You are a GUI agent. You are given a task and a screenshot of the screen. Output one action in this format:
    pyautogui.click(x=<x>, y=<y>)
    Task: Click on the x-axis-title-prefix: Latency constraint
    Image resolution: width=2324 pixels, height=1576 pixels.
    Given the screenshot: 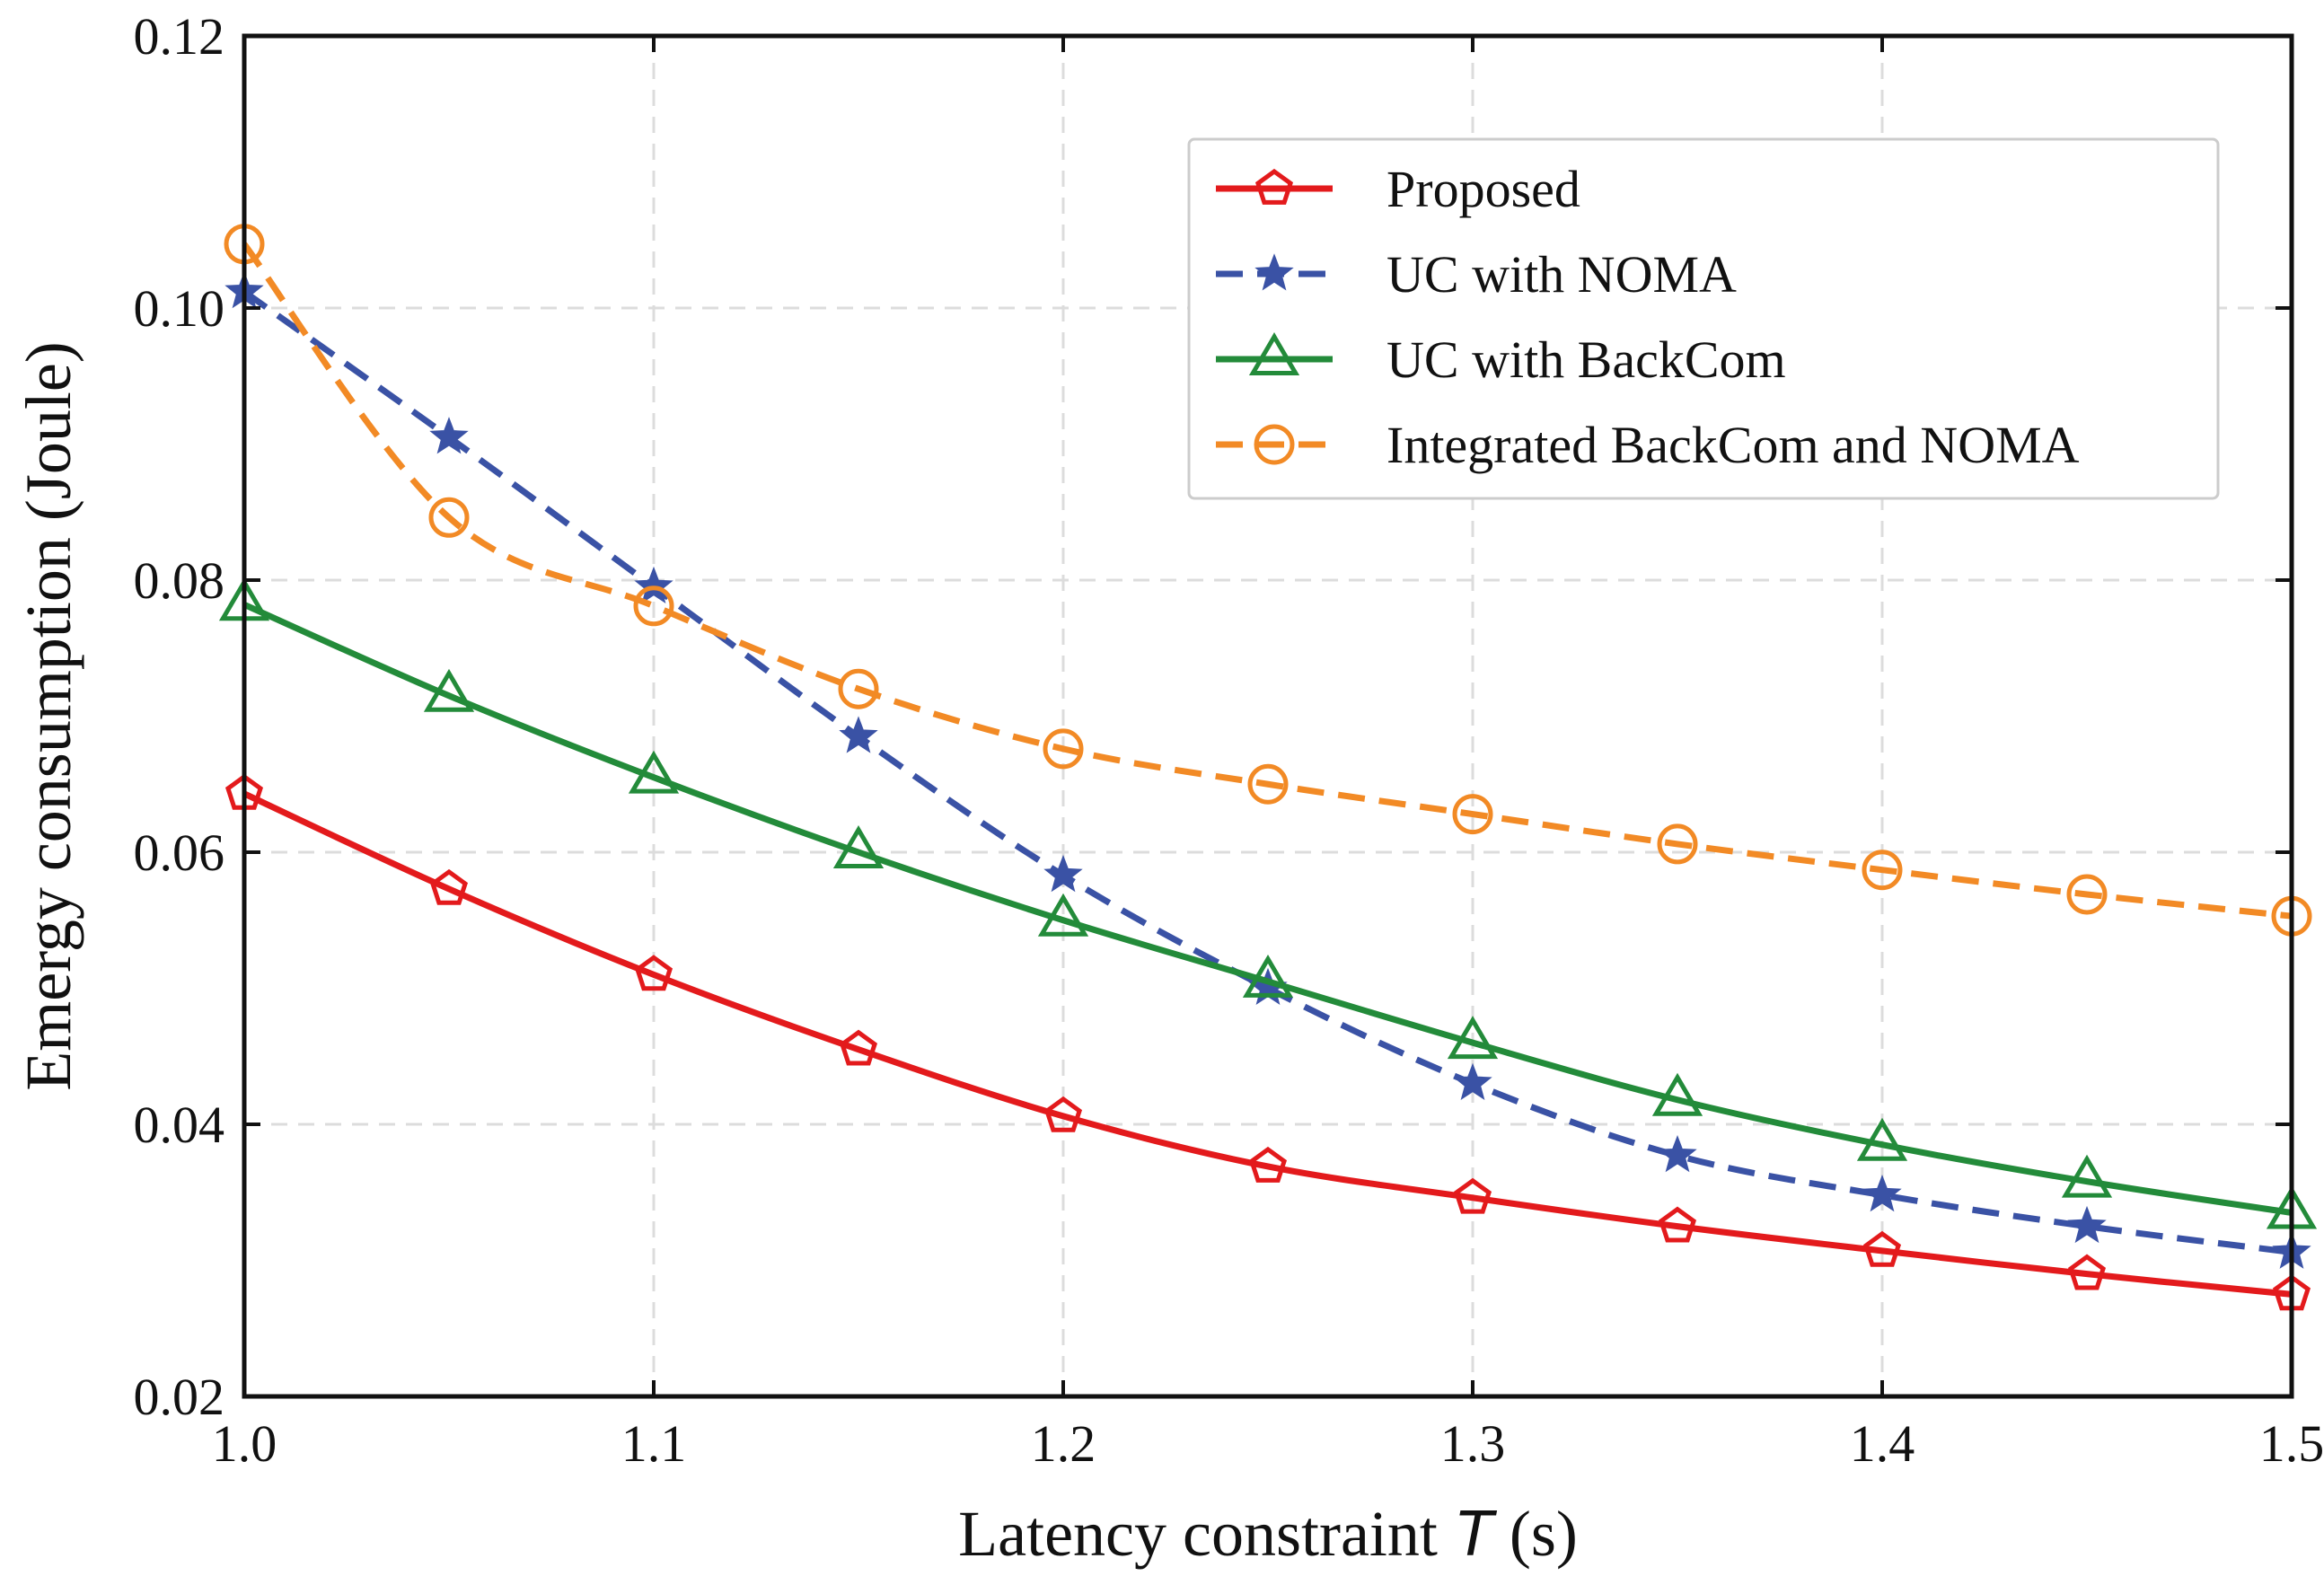 What is the action you would take?
    pyautogui.click(x=1206, y=1534)
    